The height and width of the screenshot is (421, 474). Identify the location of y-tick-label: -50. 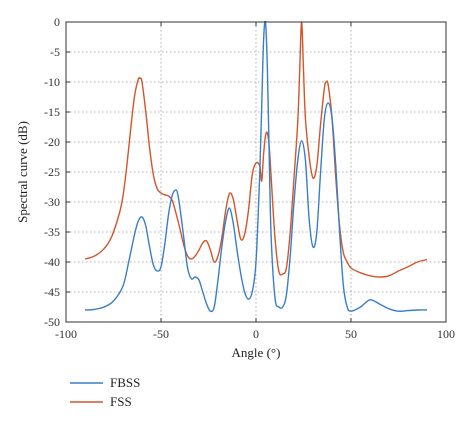
(52, 322).